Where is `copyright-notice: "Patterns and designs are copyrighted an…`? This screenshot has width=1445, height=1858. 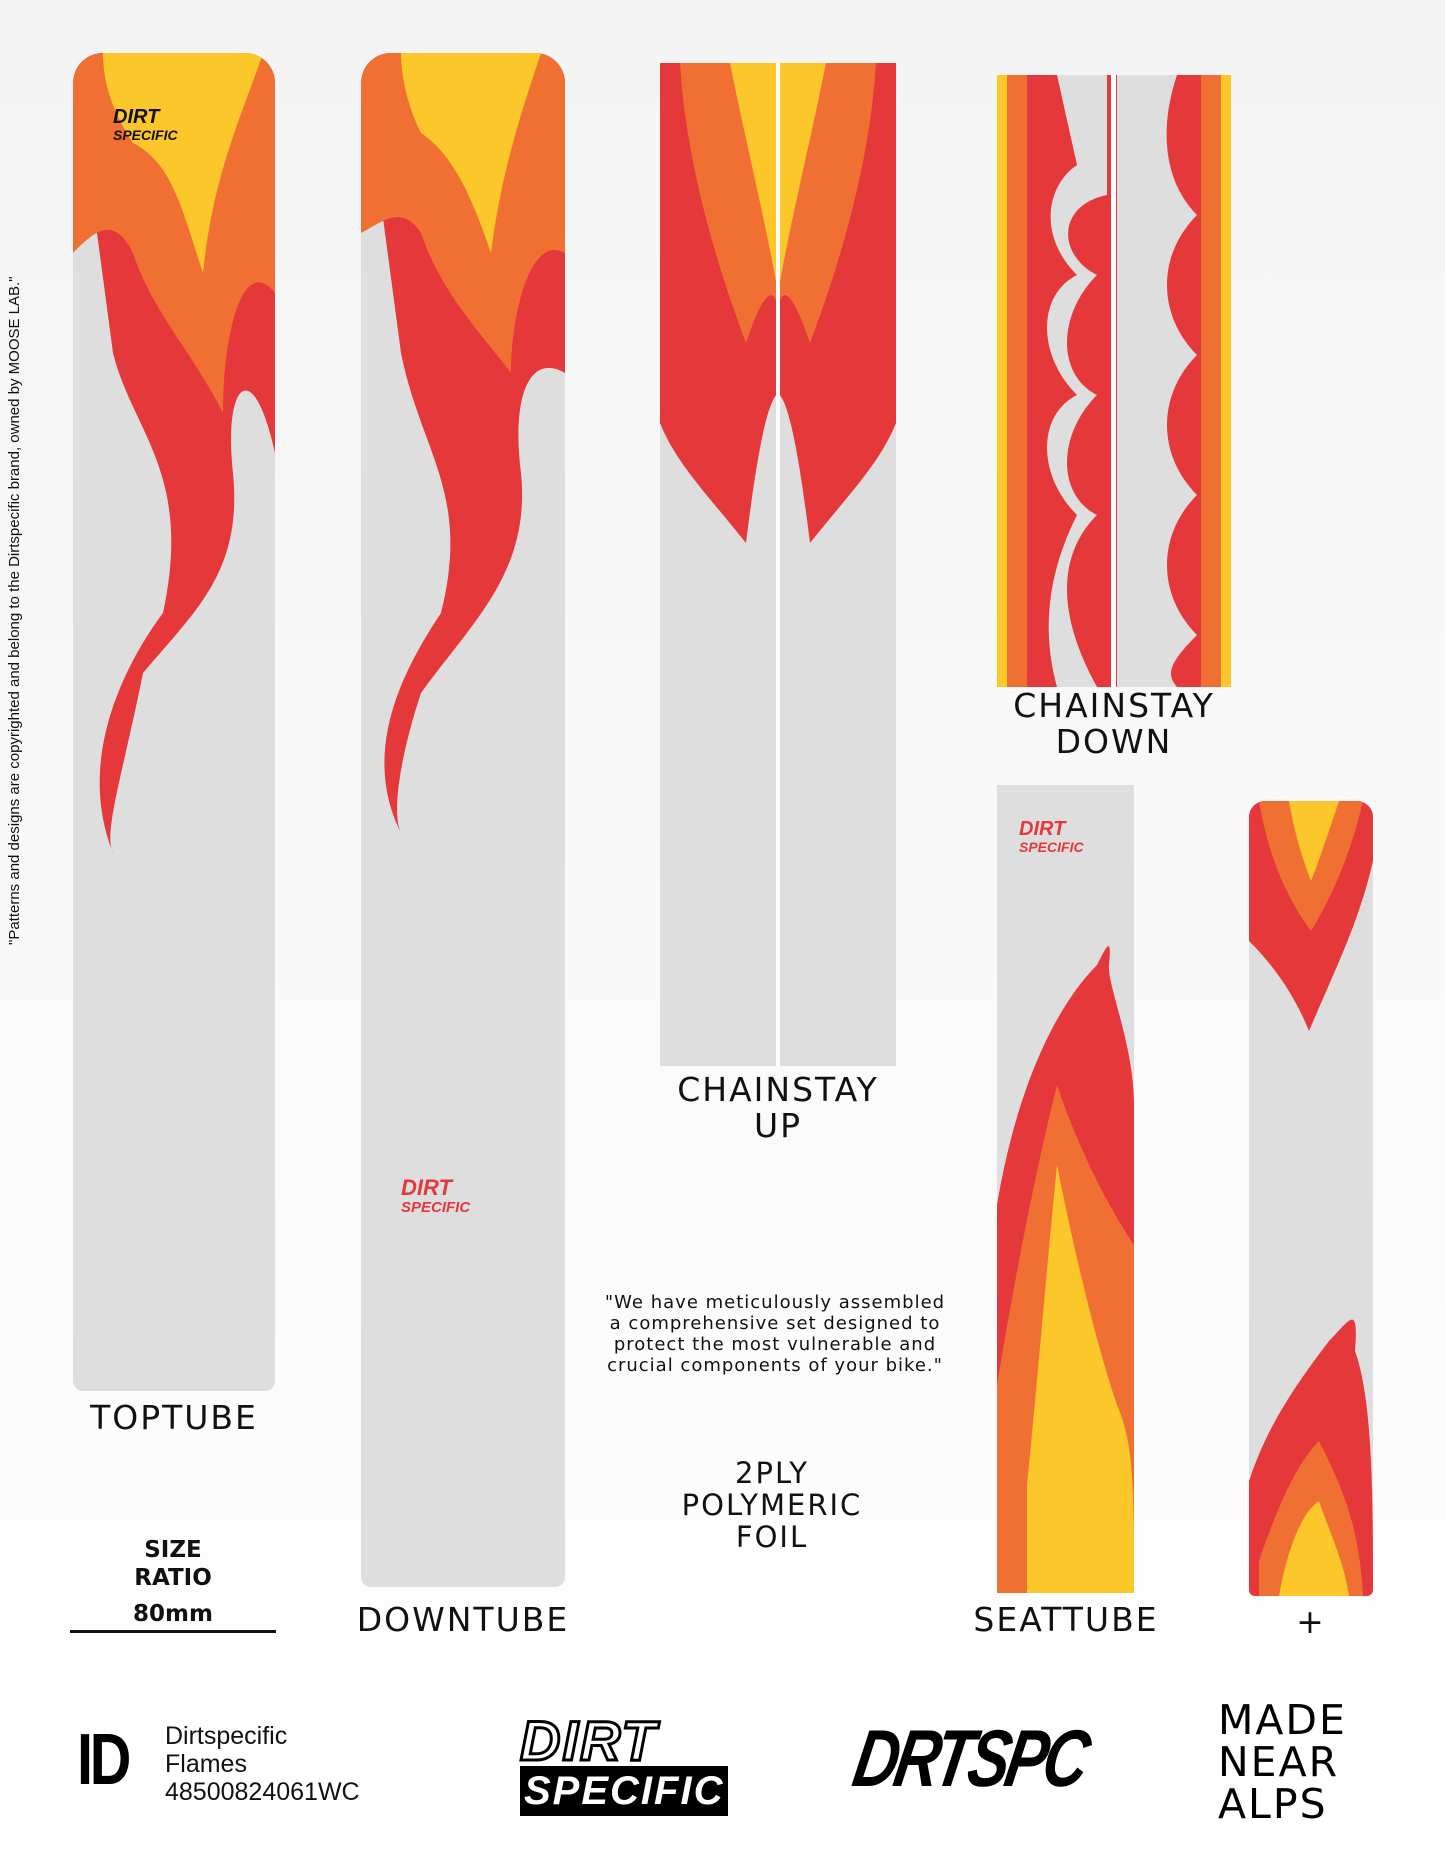 copyright-notice: "Patterns and designs are copyrighted an… is located at coordinates (14, 610).